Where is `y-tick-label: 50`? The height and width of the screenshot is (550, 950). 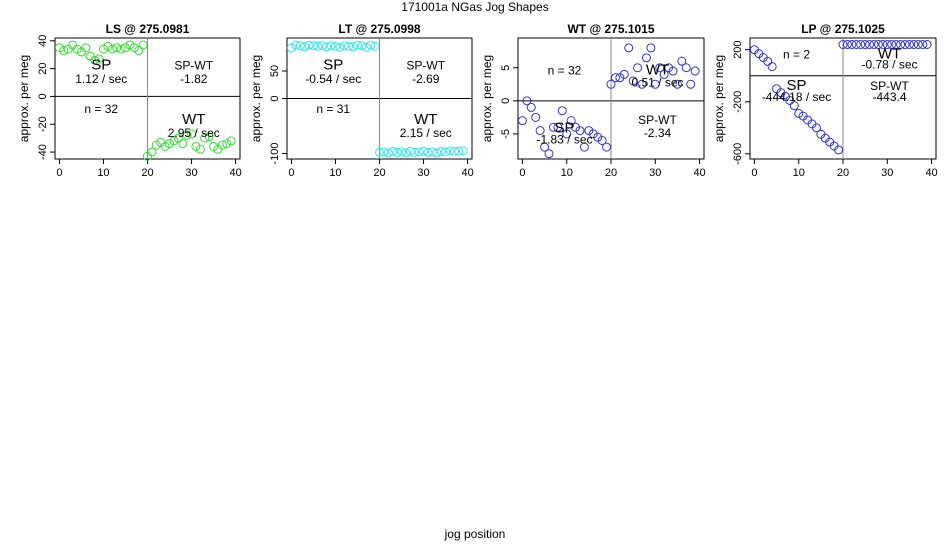 y-tick-label: 50 is located at coordinates (275, 71).